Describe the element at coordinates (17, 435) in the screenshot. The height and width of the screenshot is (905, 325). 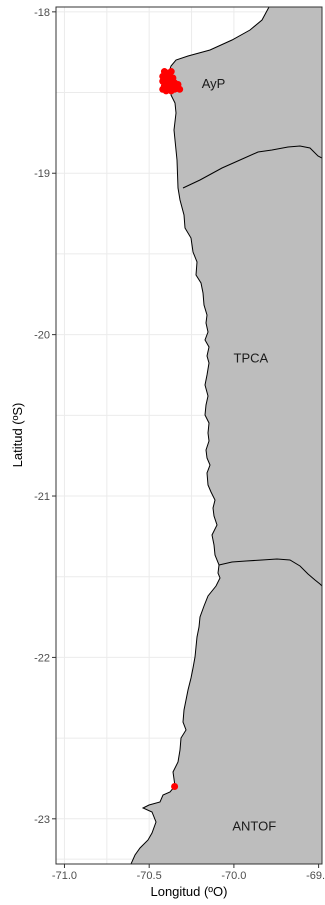
I see `y-axis-title: Latitud (ºS)` at that location.